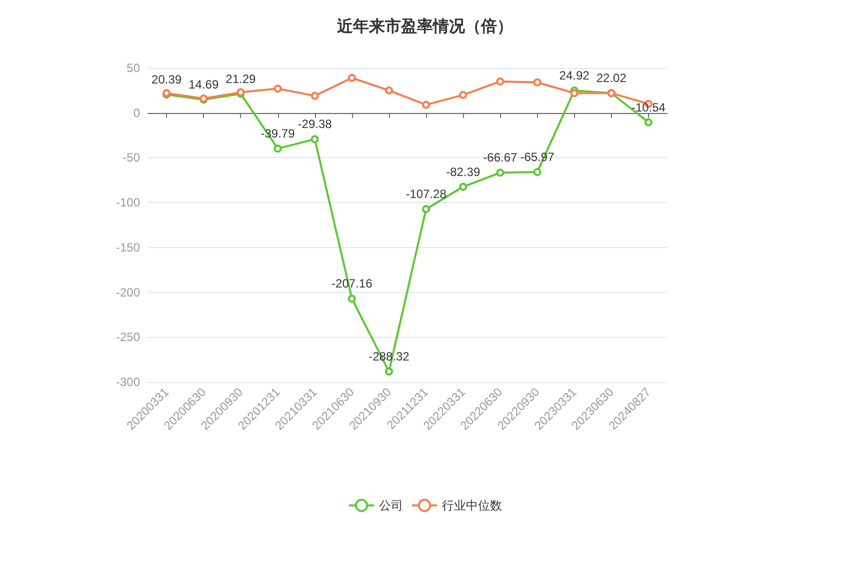 The image size is (850, 575). What do you see at coordinates (133, 68) in the screenshot?
I see `y-tick-label: 50` at bounding box center [133, 68].